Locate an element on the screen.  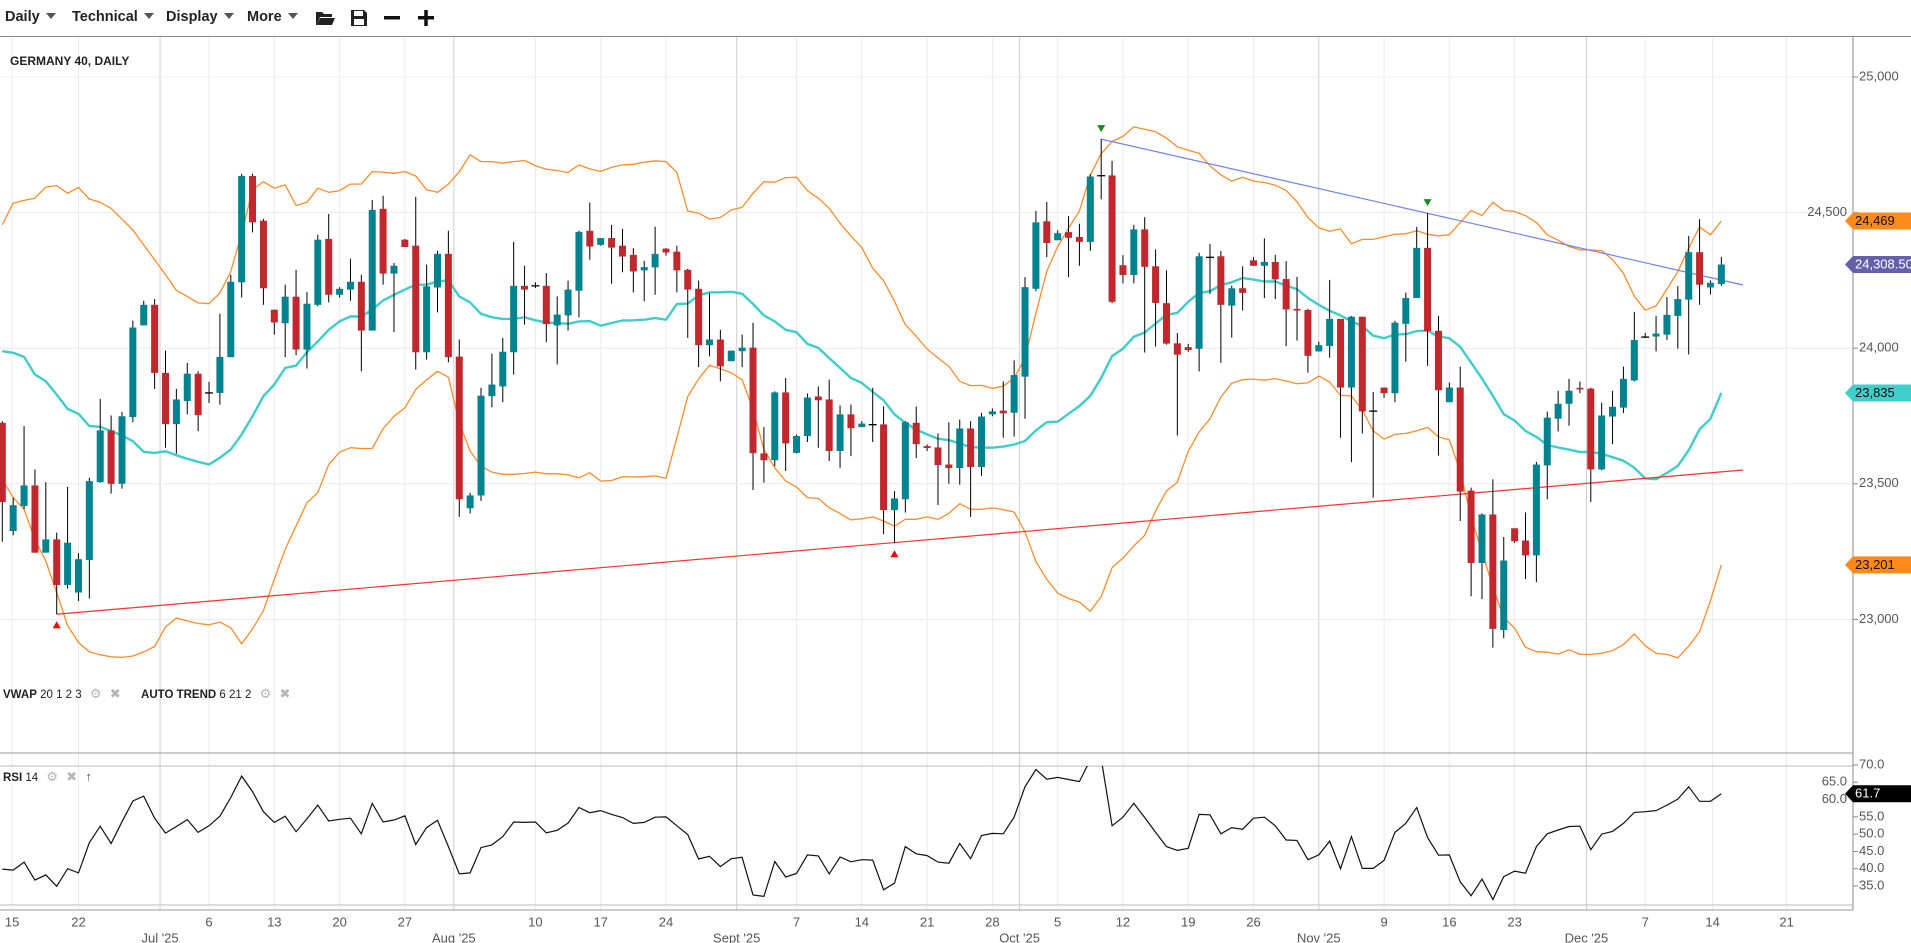
price-tag-shape is located at coordinates (1878, 221).